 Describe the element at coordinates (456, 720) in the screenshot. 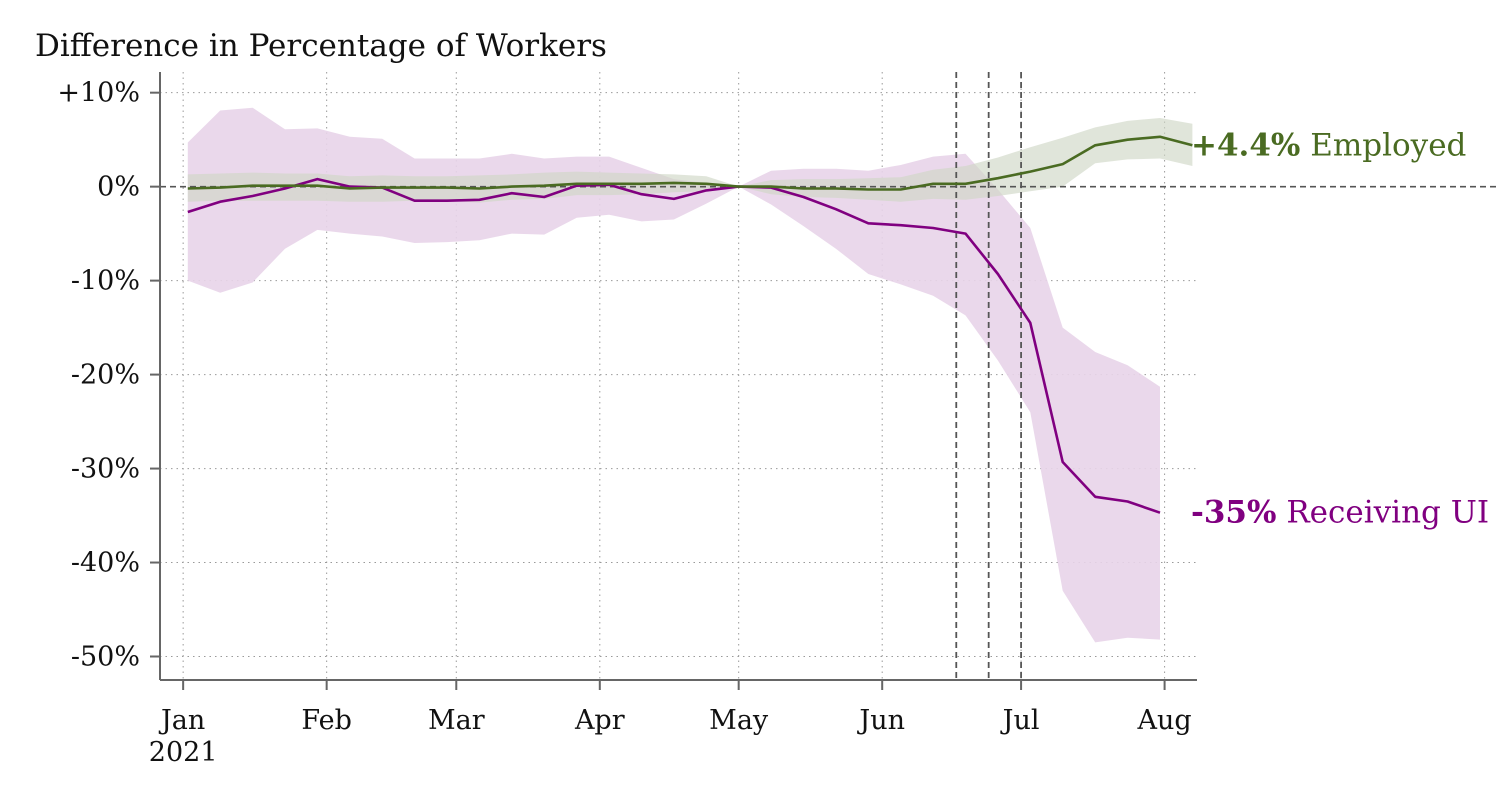

I see `x-tick-label: Mar` at that location.